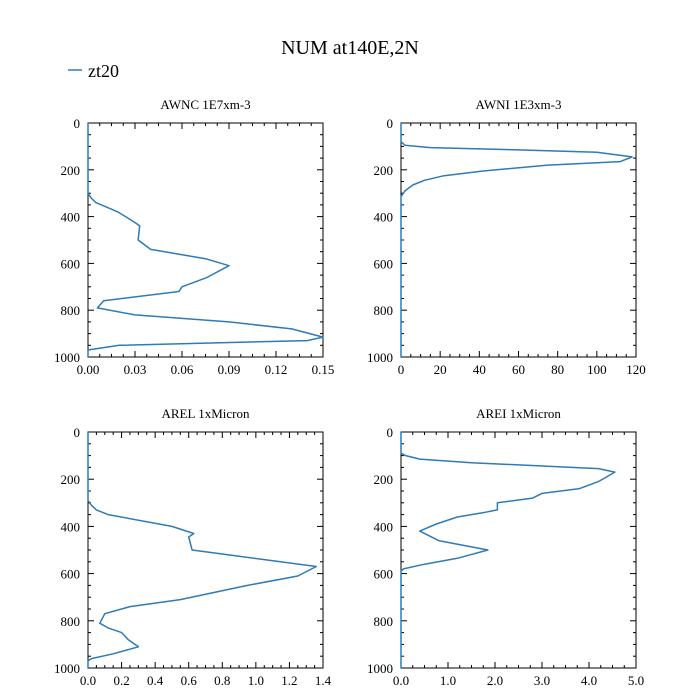 The image size is (700, 700). Describe the element at coordinates (229, 369) in the screenshot. I see `x-tick-label: 0.09` at that location.